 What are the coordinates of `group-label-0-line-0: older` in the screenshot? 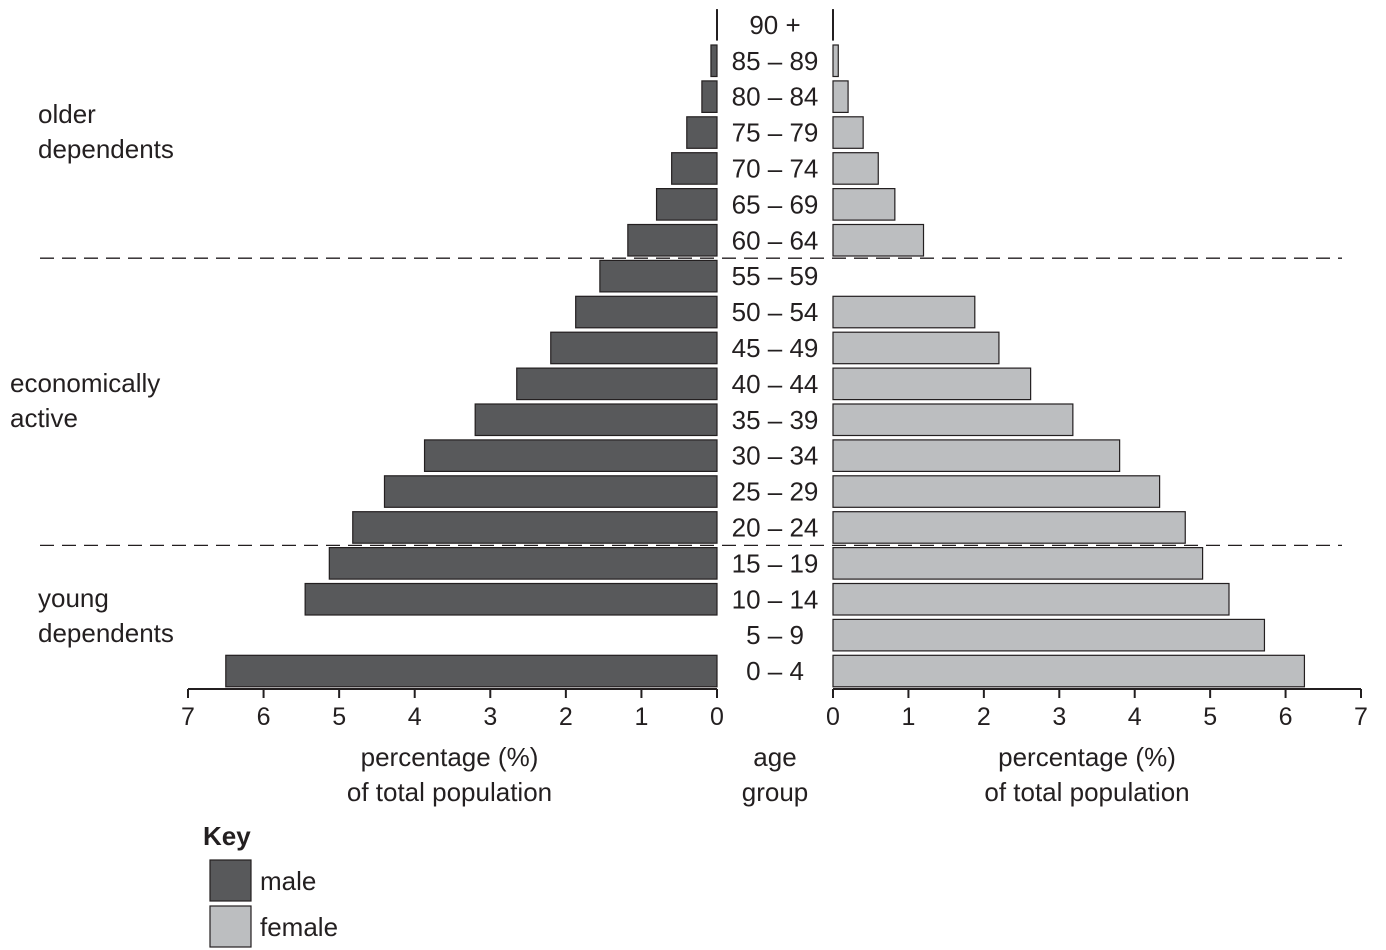 It's located at (67, 114).